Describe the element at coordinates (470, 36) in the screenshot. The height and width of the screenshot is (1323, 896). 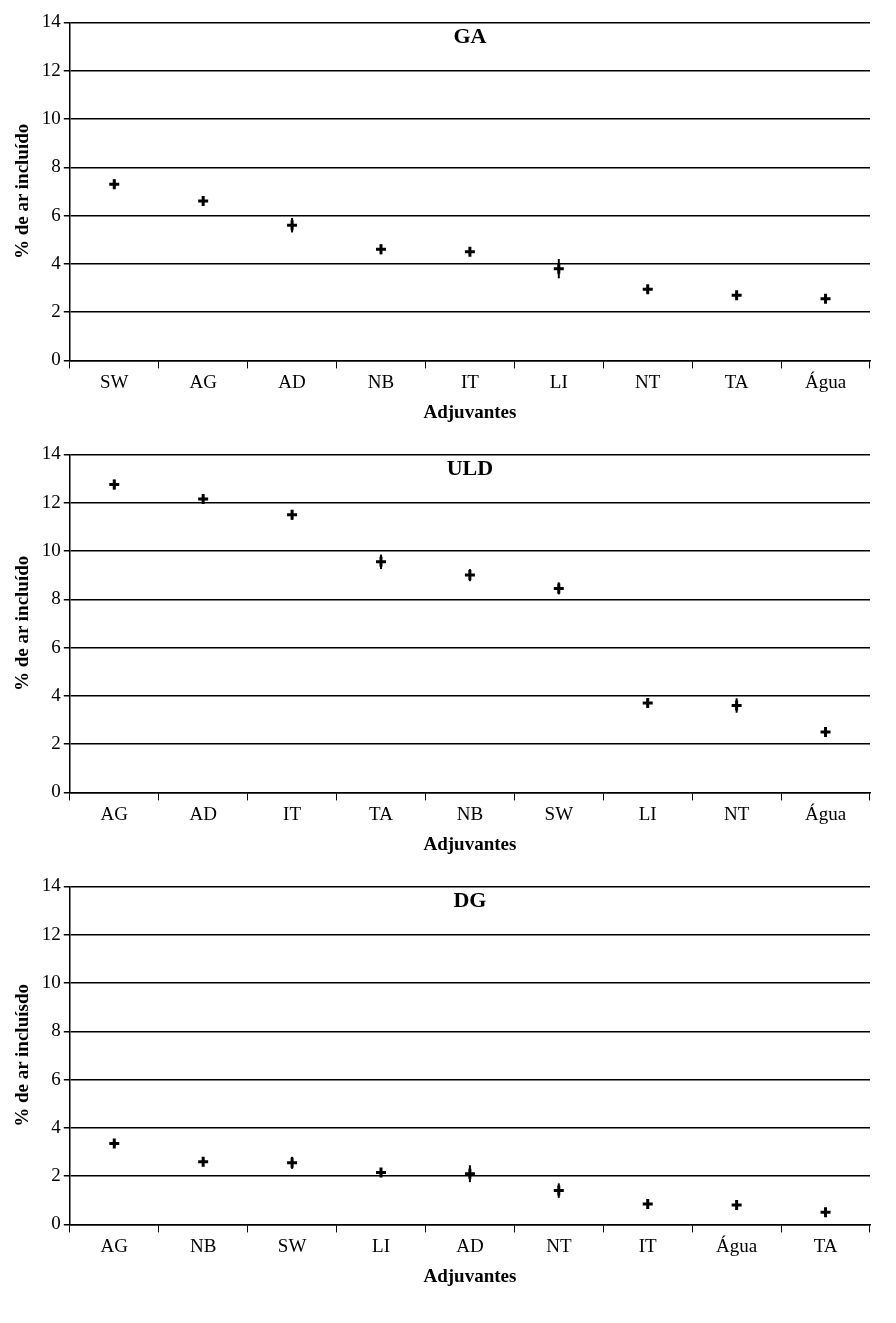
I see `chart-title: GA` at that location.